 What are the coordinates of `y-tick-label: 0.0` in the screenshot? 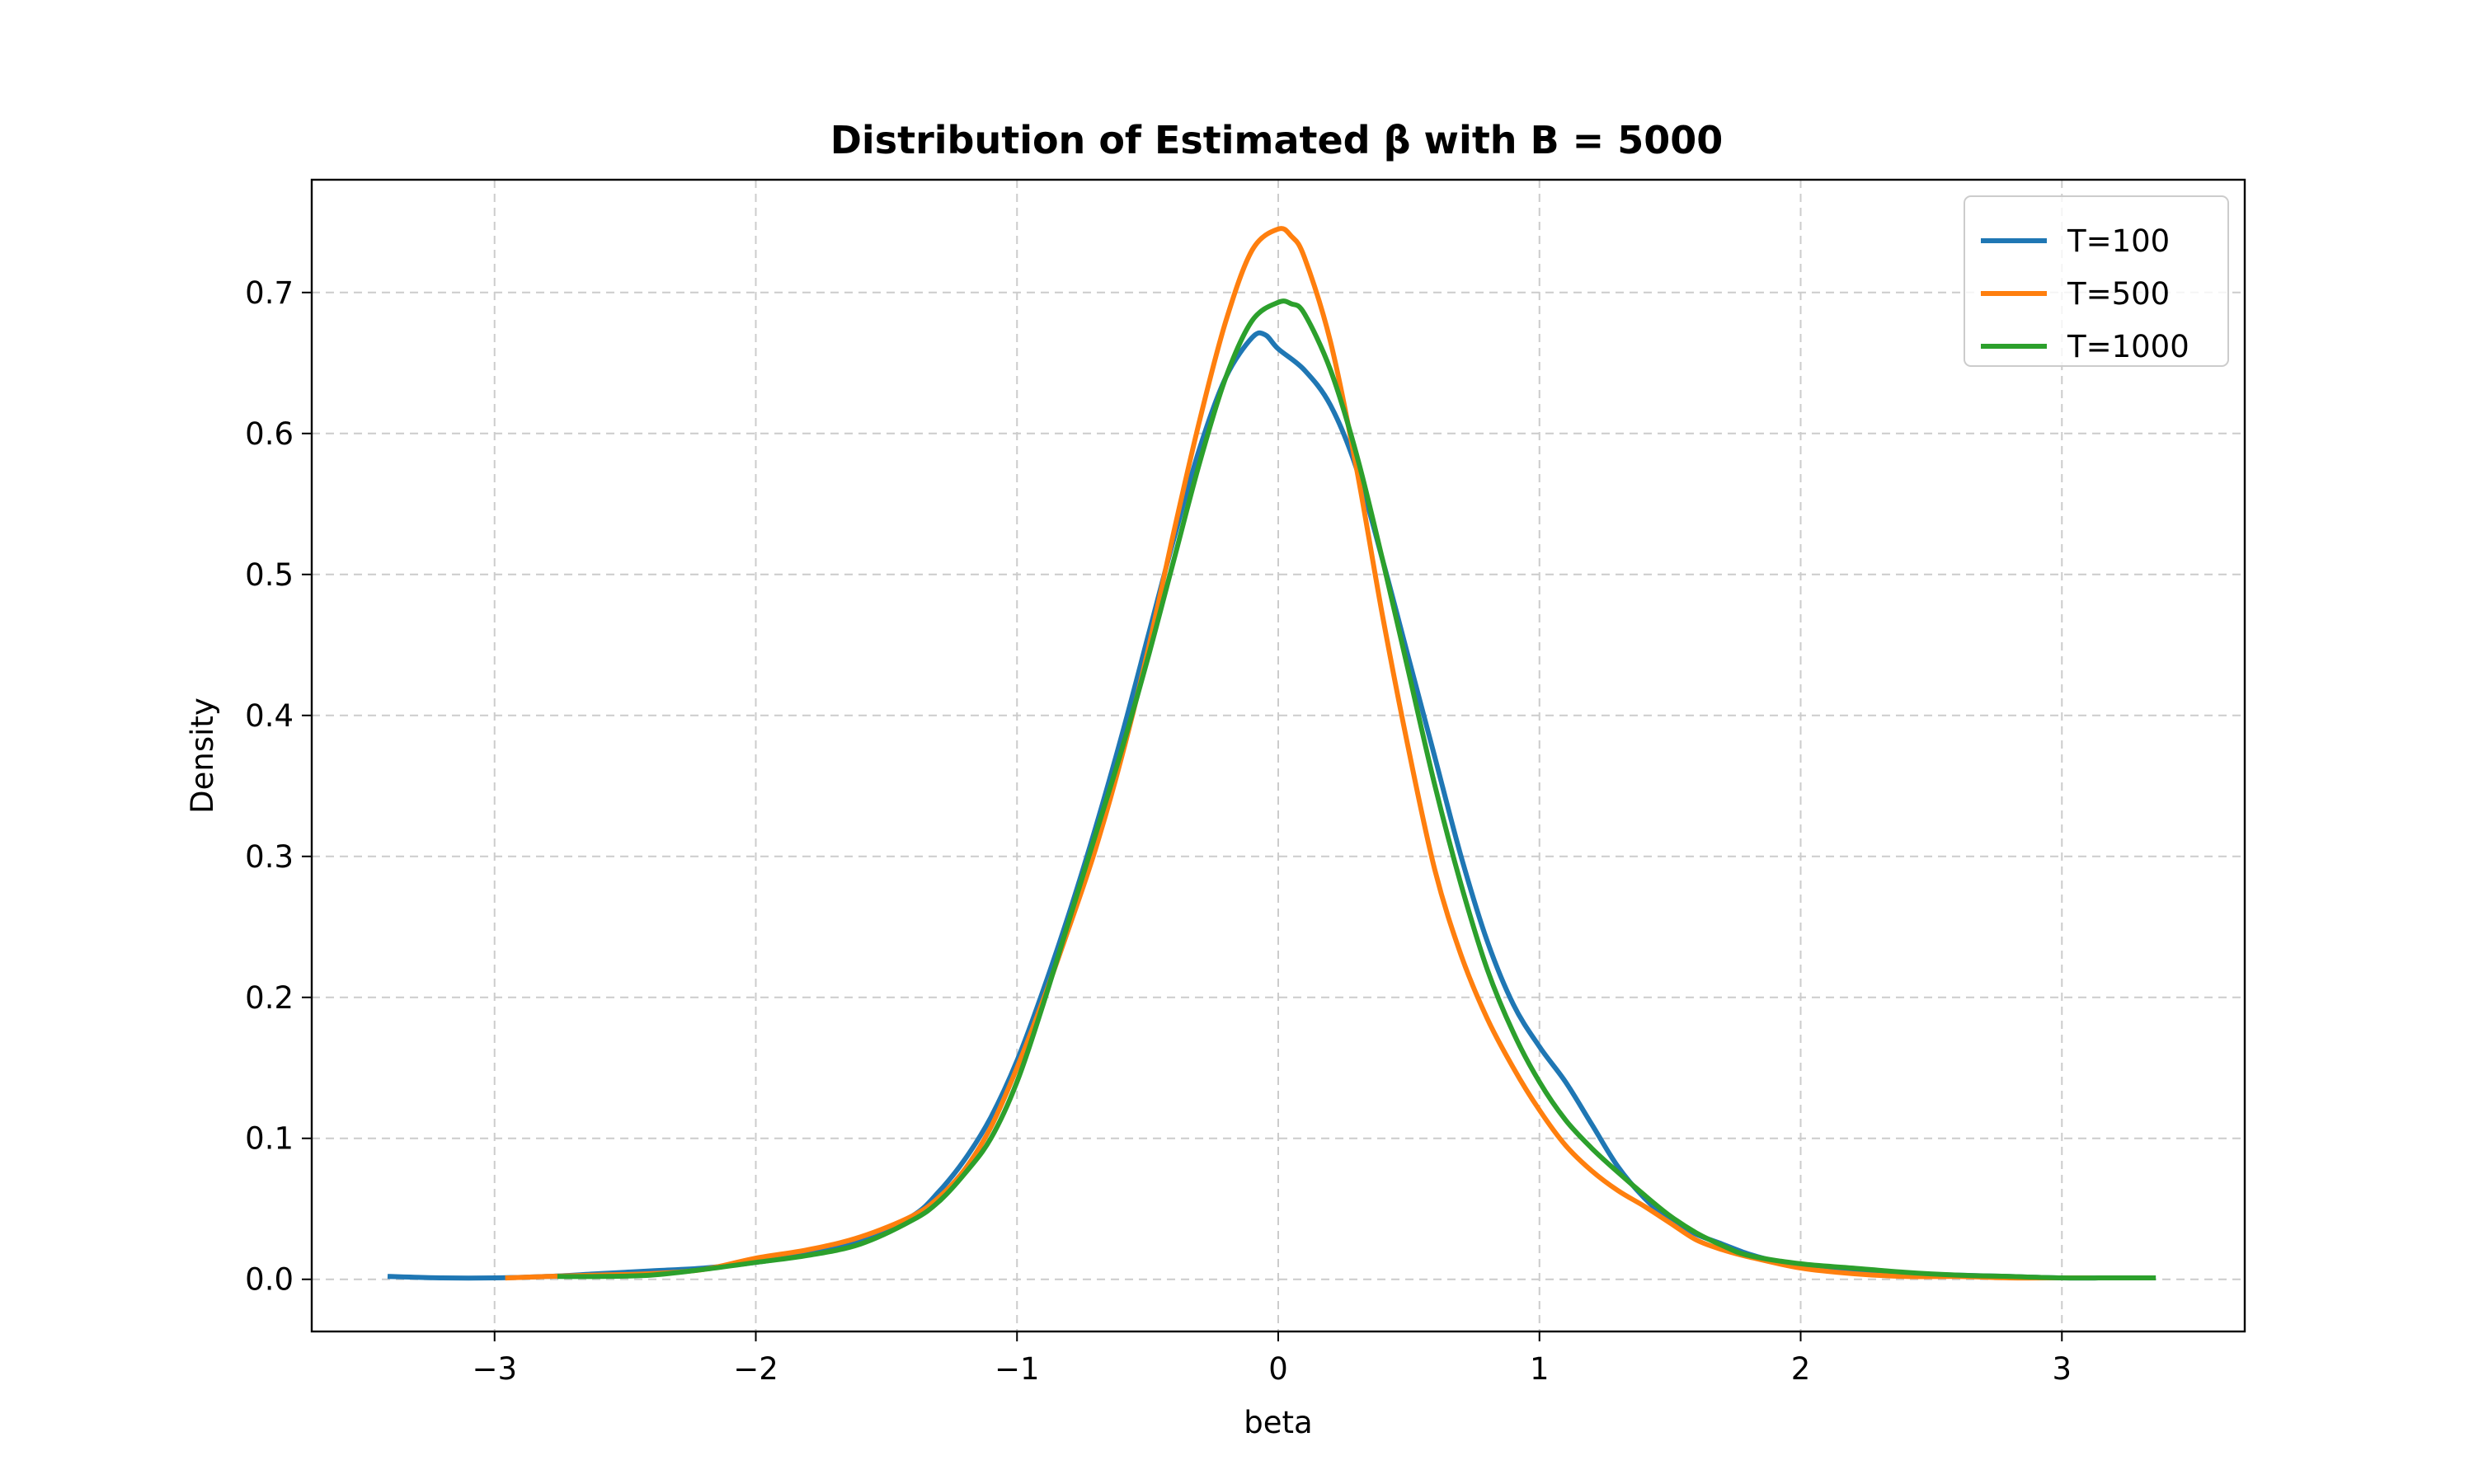 It's located at (269, 1280).